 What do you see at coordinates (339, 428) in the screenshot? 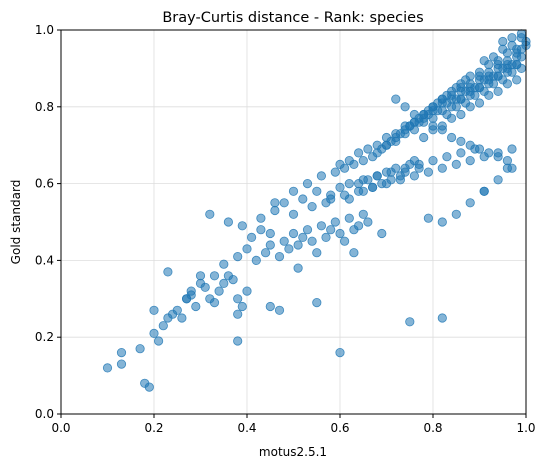
I see `x-tick-label: 0.6` at bounding box center [339, 428].